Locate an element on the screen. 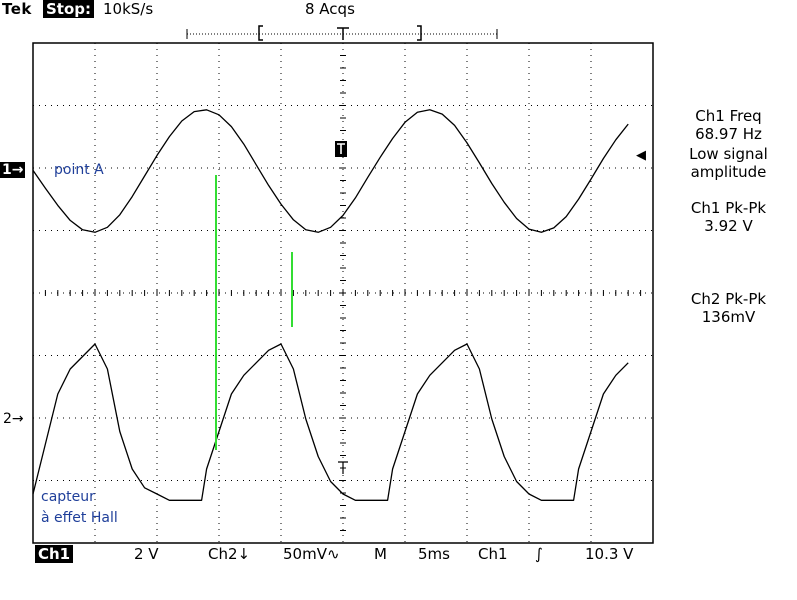 This screenshot has width=797, height=600. annotation-hall-line2: à effet Hall is located at coordinates (79, 518).